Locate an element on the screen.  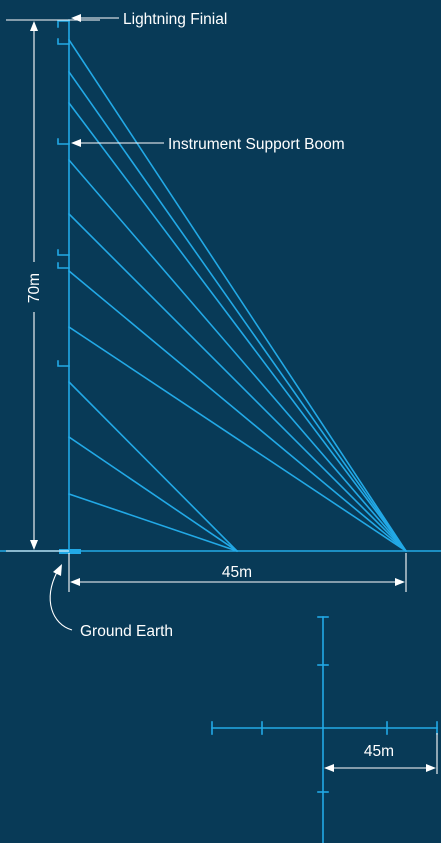
mast is located at coordinates (63, 285).